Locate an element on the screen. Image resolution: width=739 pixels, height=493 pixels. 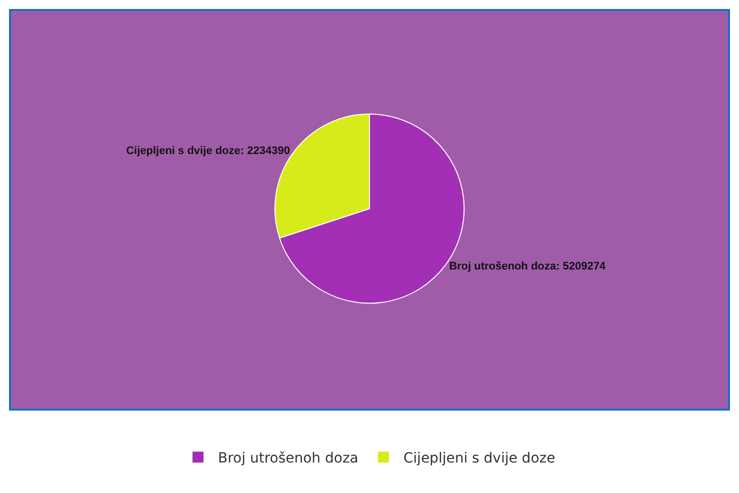
legend-label: Cijepljeni s dvije doze is located at coordinates (479, 458).